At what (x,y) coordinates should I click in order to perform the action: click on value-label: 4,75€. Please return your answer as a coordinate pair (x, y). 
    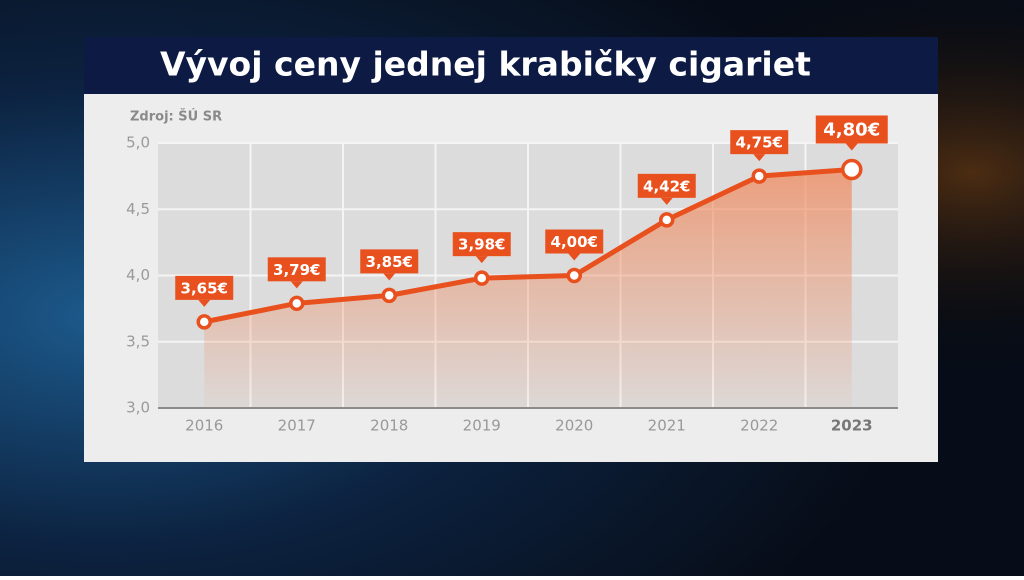
    Looking at the image, I should click on (759, 143).